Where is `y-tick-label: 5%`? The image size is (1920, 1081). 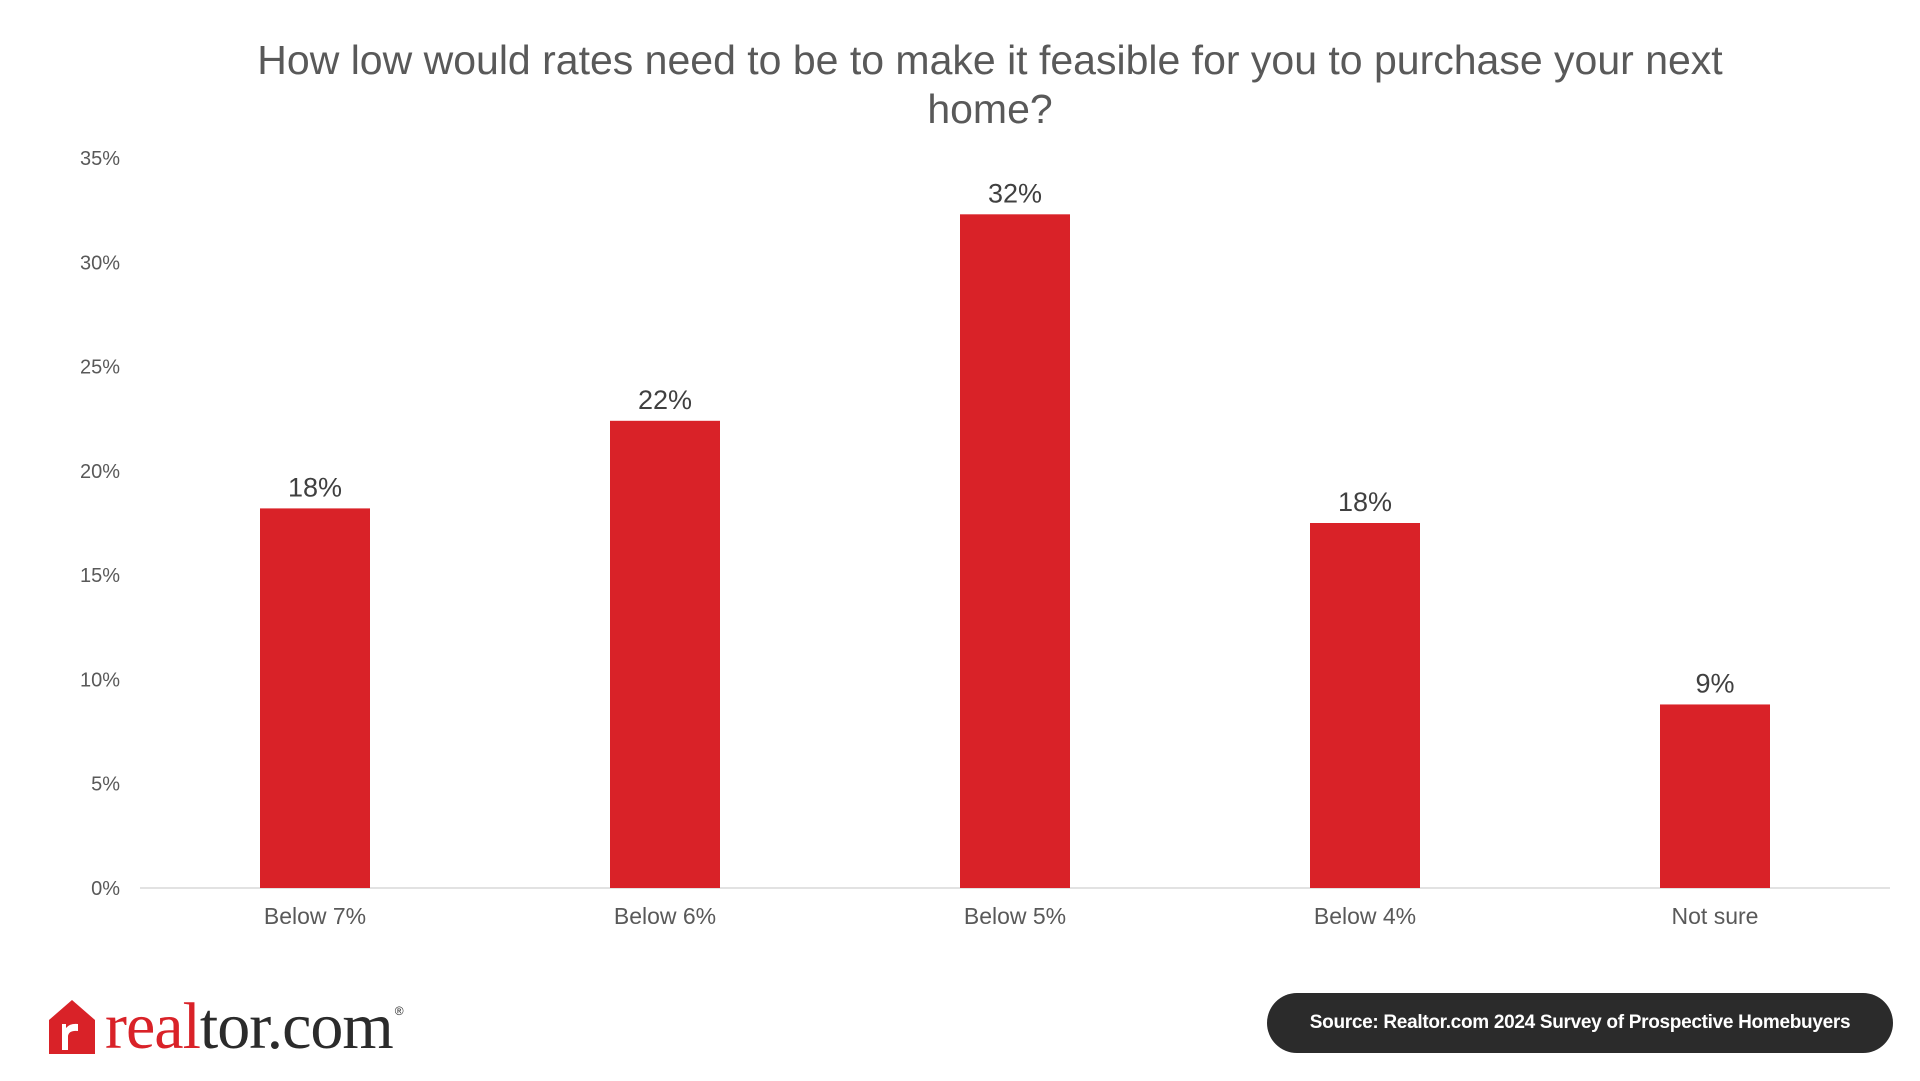 y-tick-label: 5% is located at coordinates (105, 785).